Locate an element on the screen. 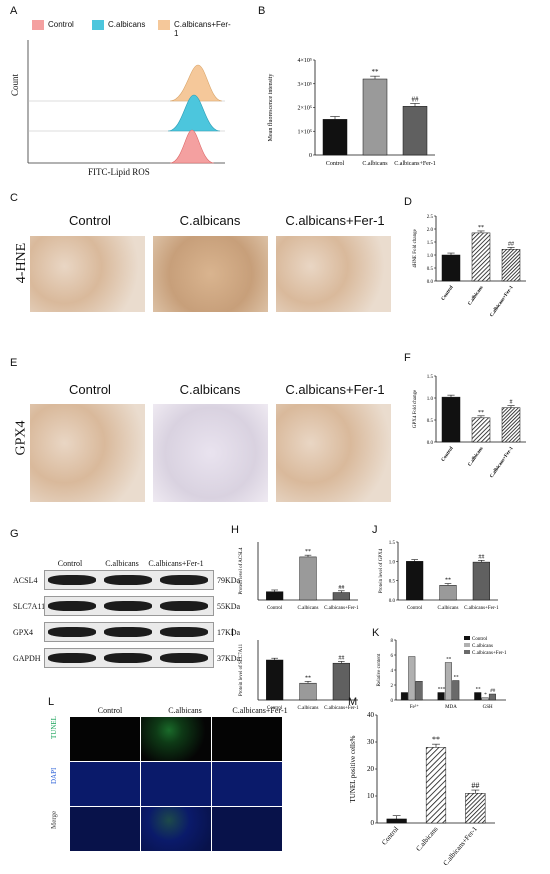  blot-size-label: 17KDa is located at coordinates (229, 632).